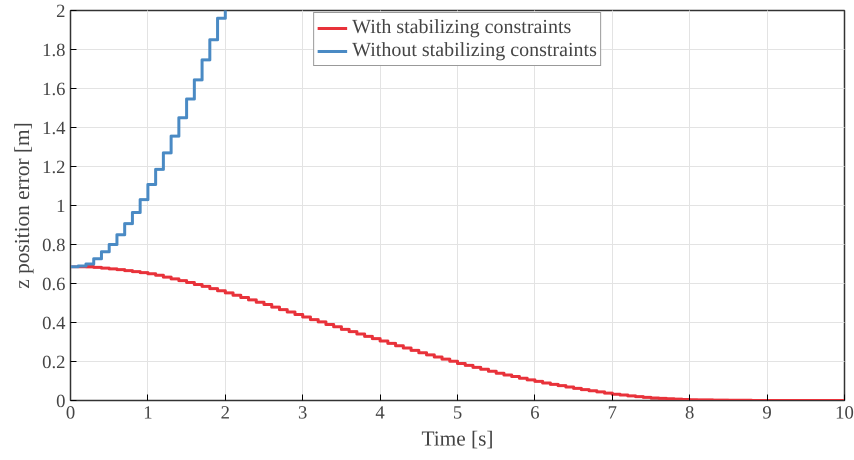  I want to click on y-tick-label: 0.4, so click(54, 323).